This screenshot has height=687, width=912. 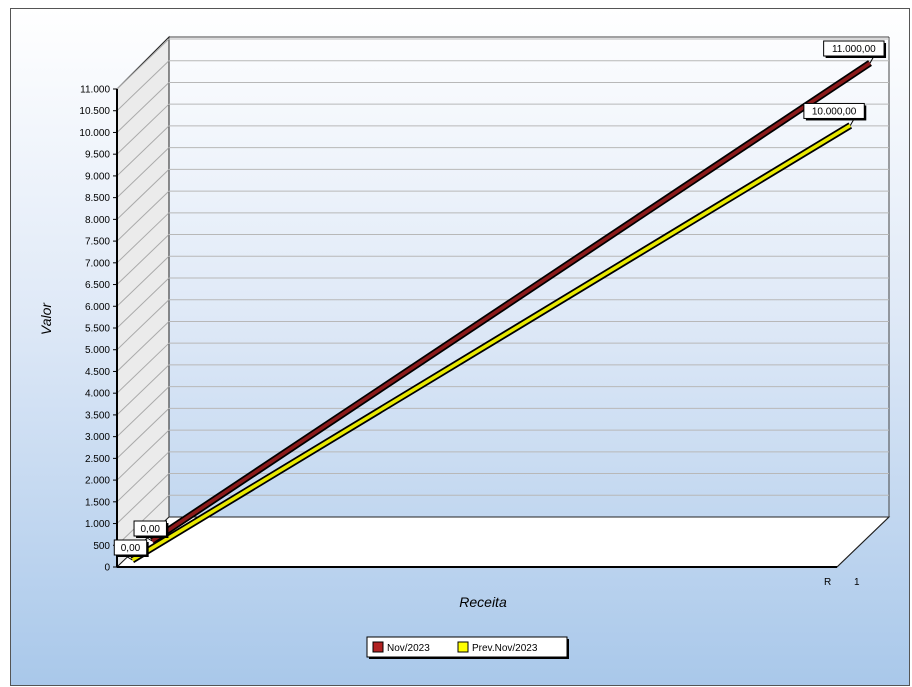 What do you see at coordinates (97, 242) in the screenshot?
I see `y-tick-label: 7.500` at bounding box center [97, 242].